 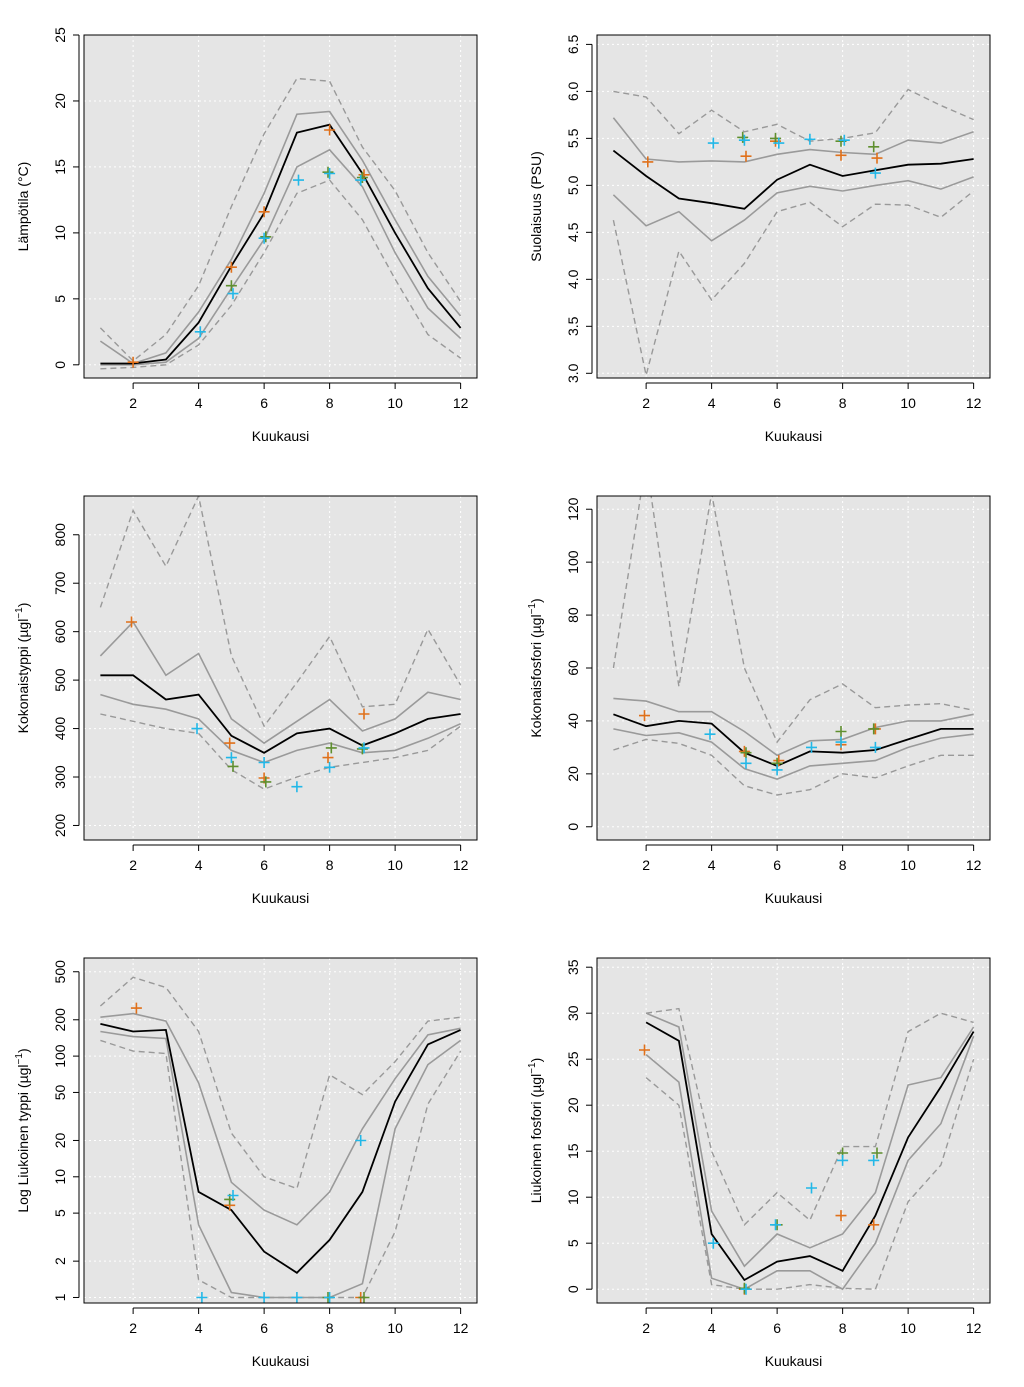 I want to click on y-tick-label: 35, so click(x=573, y=967).